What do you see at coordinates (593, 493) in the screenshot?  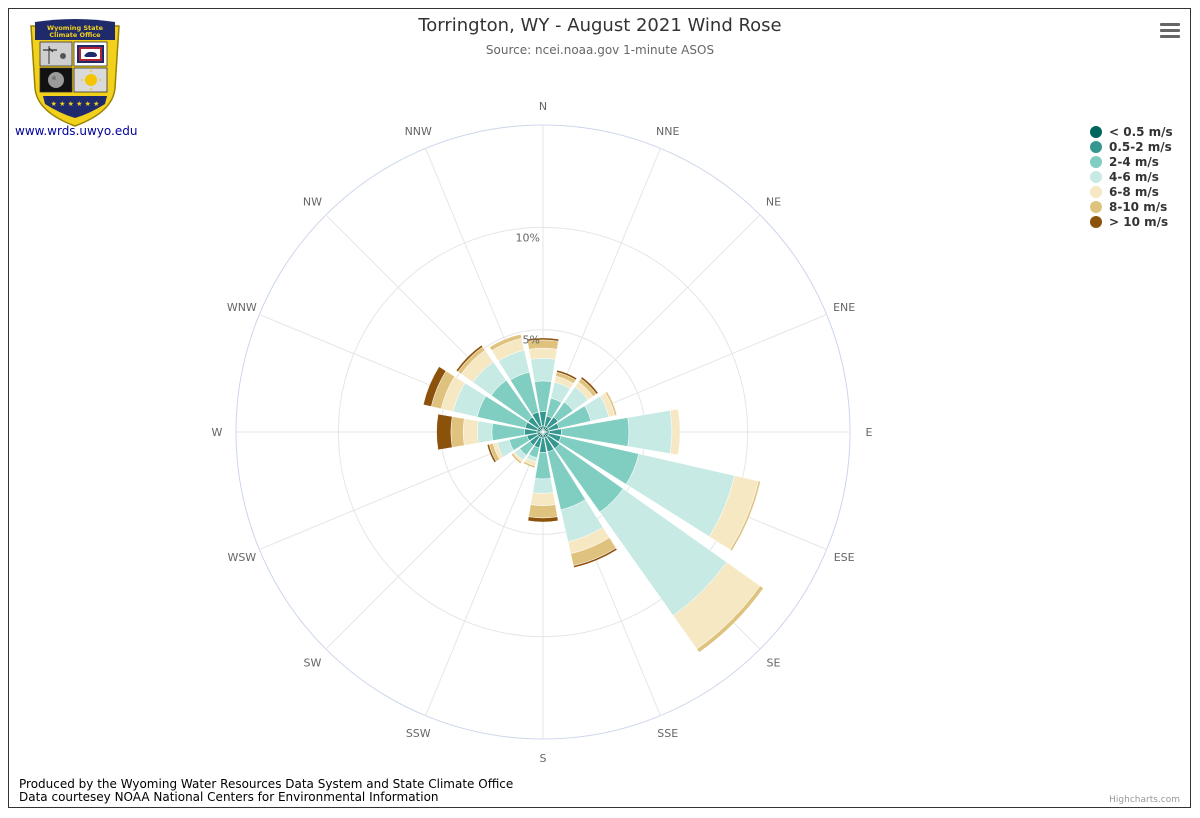 I see `wind-rose-bars` at bounding box center [593, 493].